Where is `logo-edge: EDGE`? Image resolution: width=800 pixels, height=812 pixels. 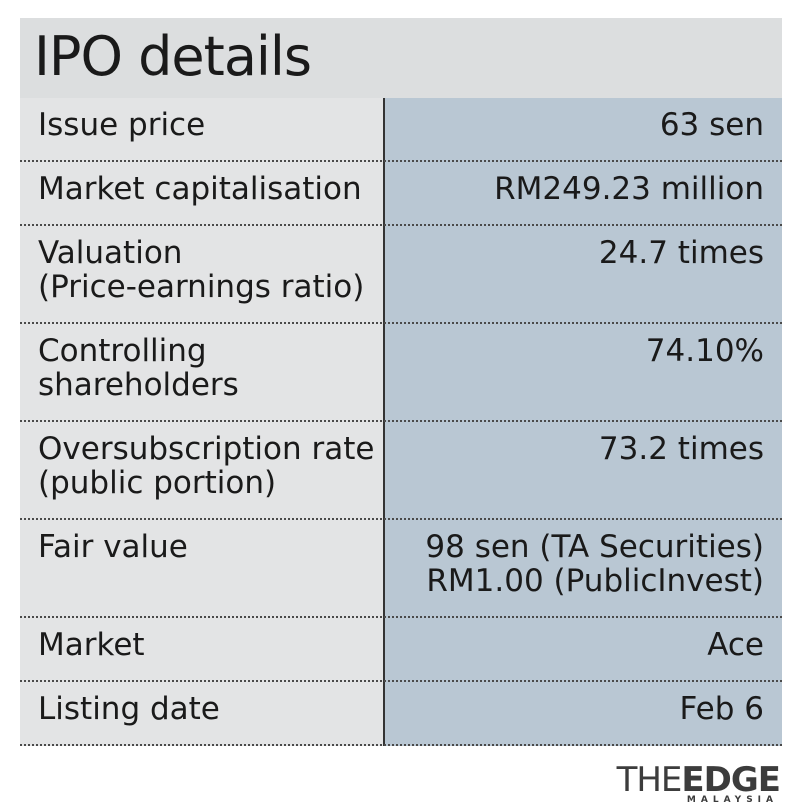 logo-edge: EDGE is located at coordinates (731, 780).